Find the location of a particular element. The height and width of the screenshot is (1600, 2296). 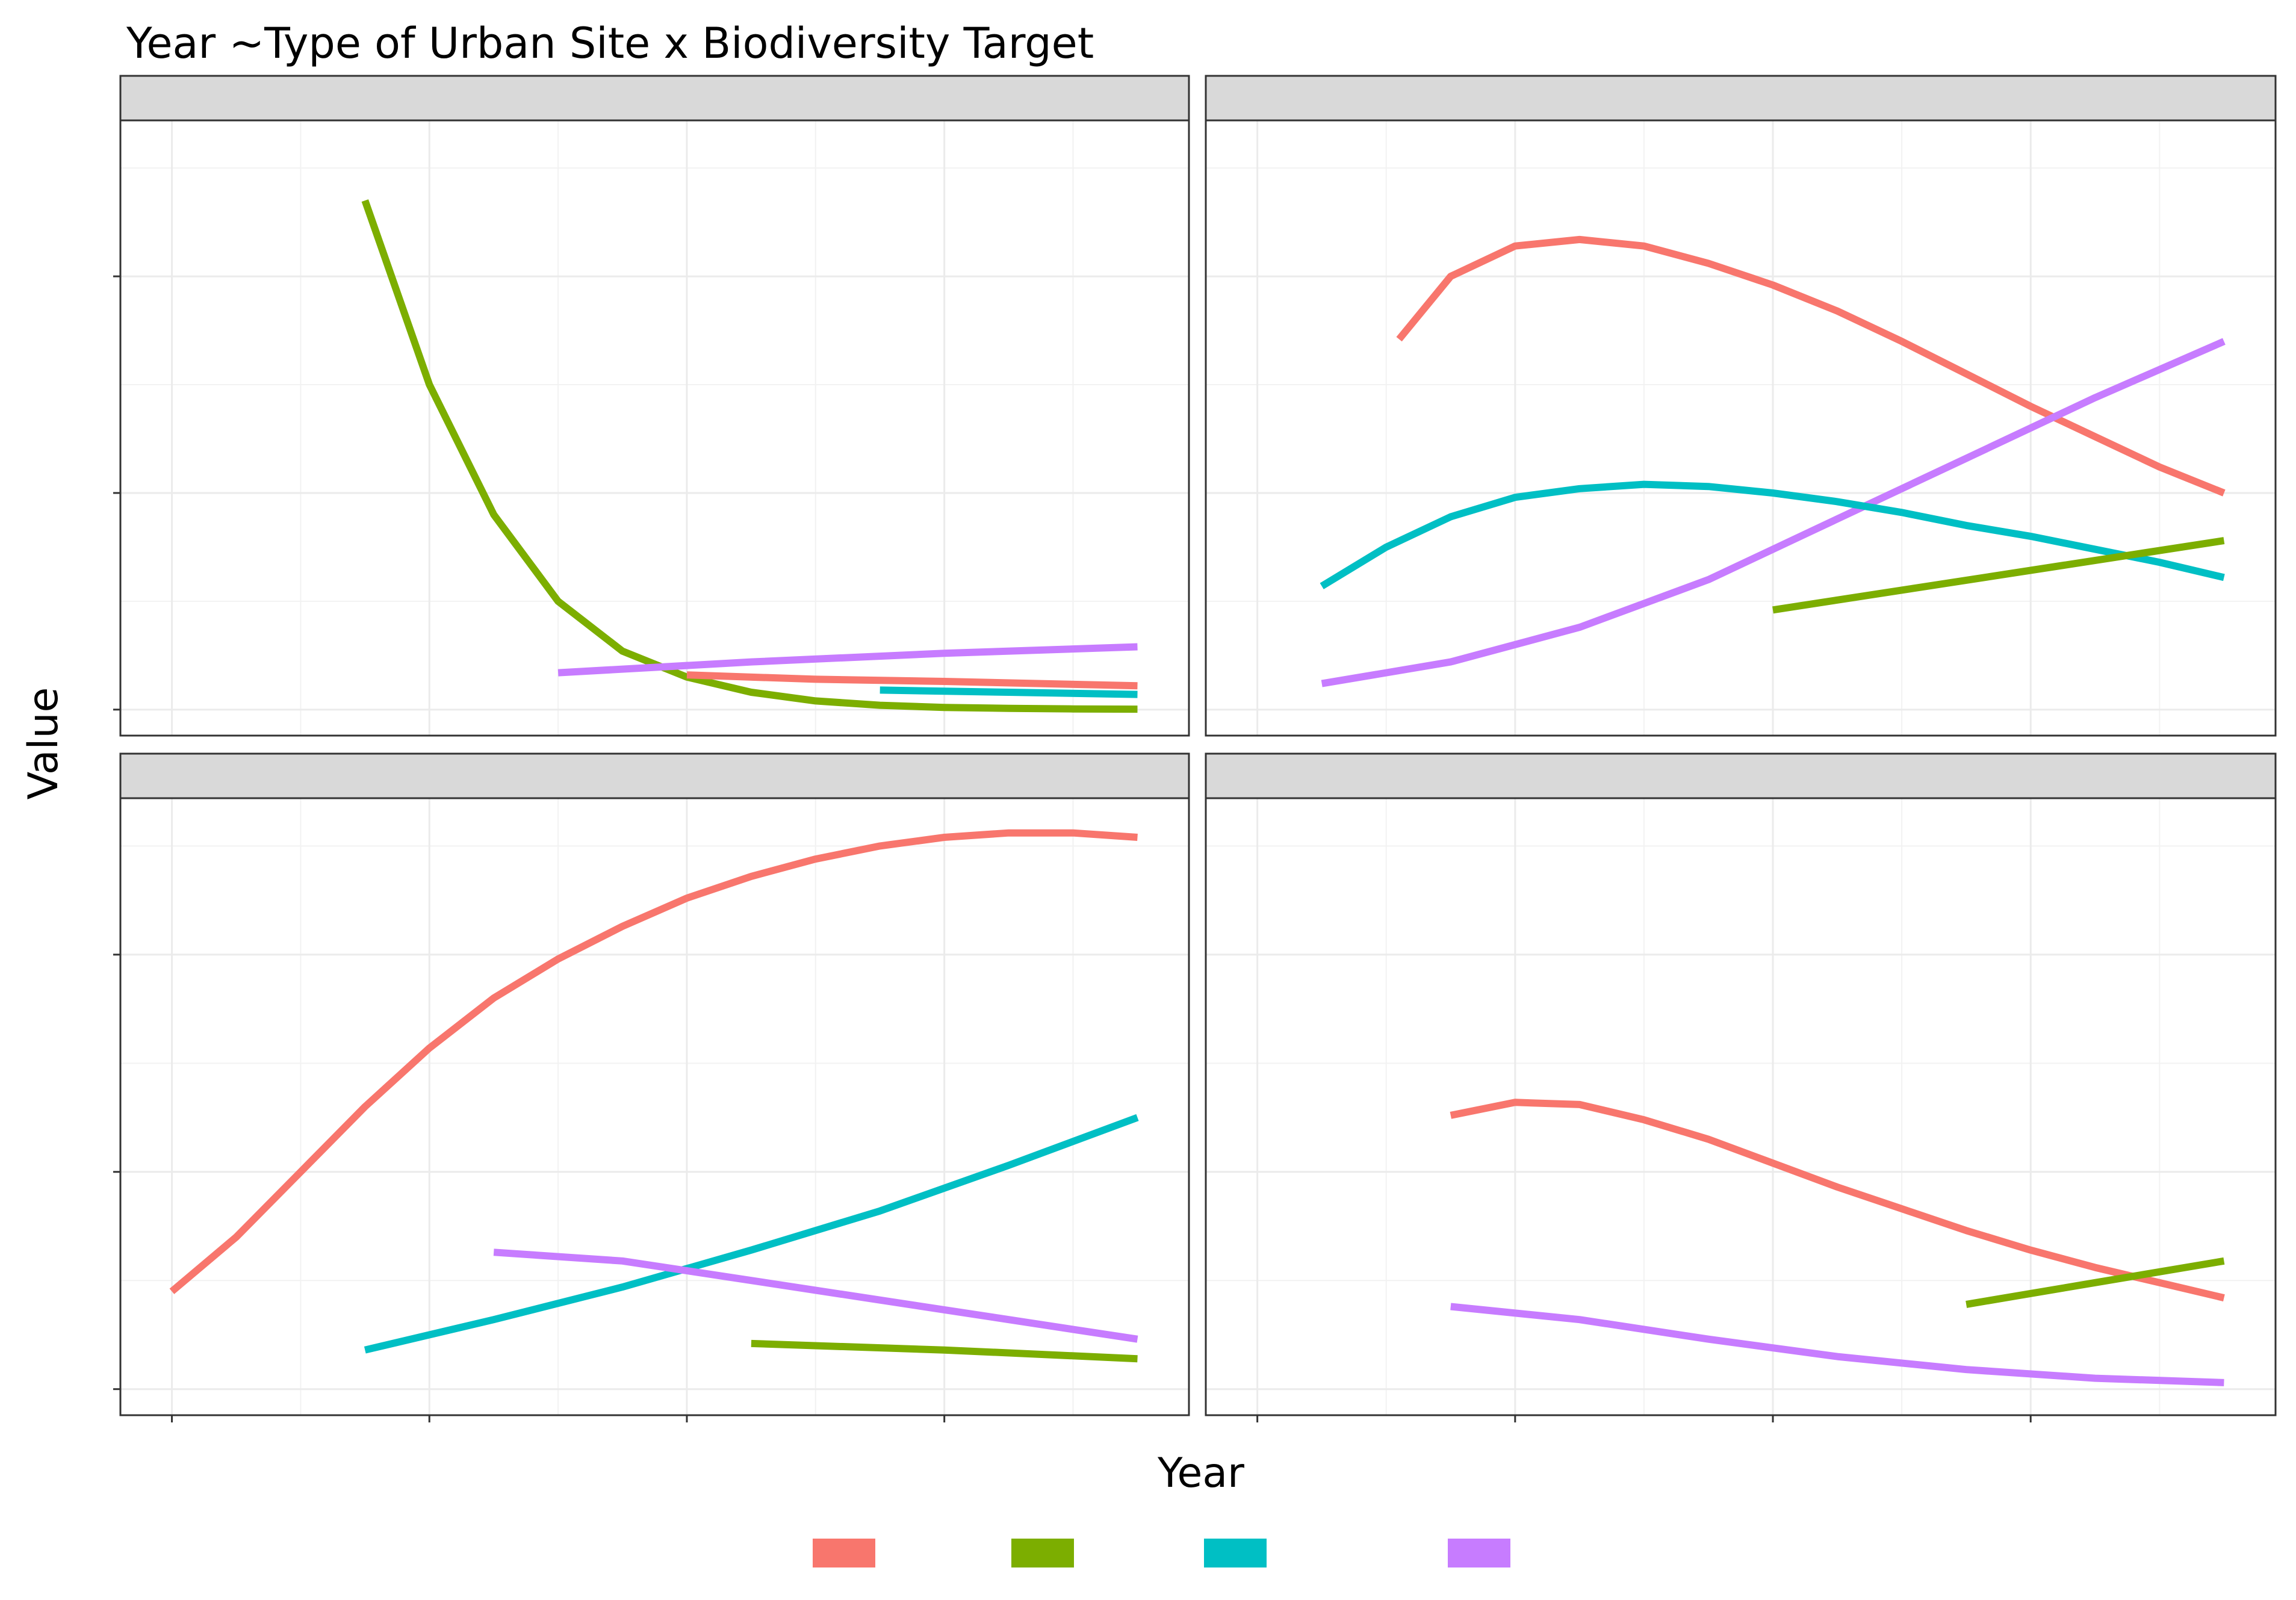

legend-key-animals is located at coordinates (844, 1553).